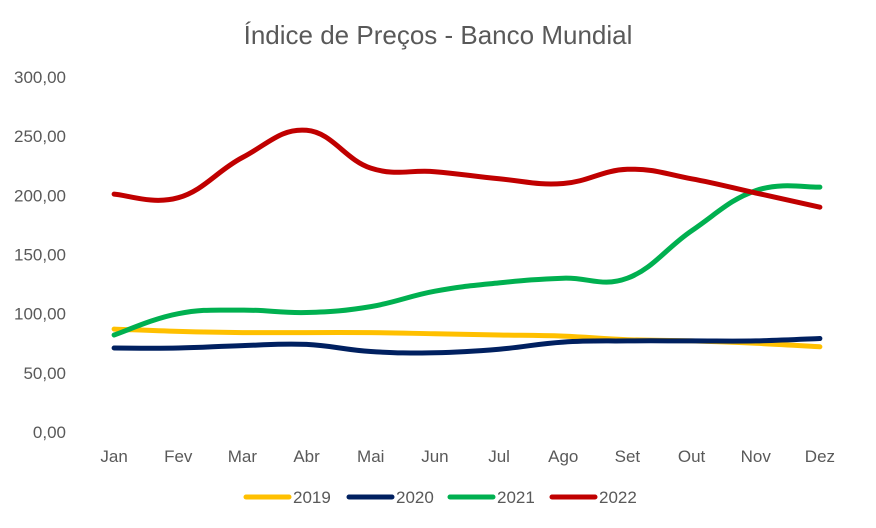  Describe the element at coordinates (563, 456) in the screenshot. I see `x-tick-label: Ago` at that location.